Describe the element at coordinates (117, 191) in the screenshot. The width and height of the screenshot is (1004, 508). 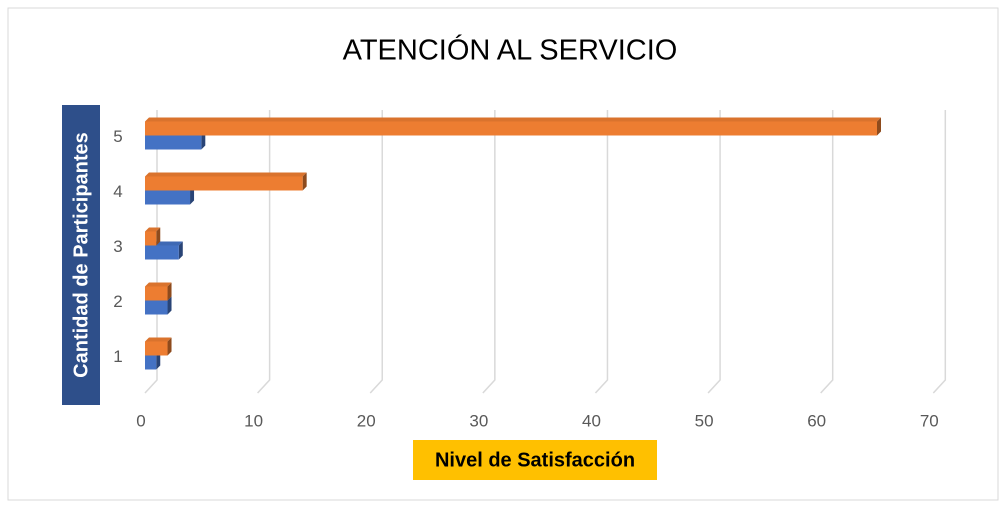
I see `y-tick-label: 4` at that location.